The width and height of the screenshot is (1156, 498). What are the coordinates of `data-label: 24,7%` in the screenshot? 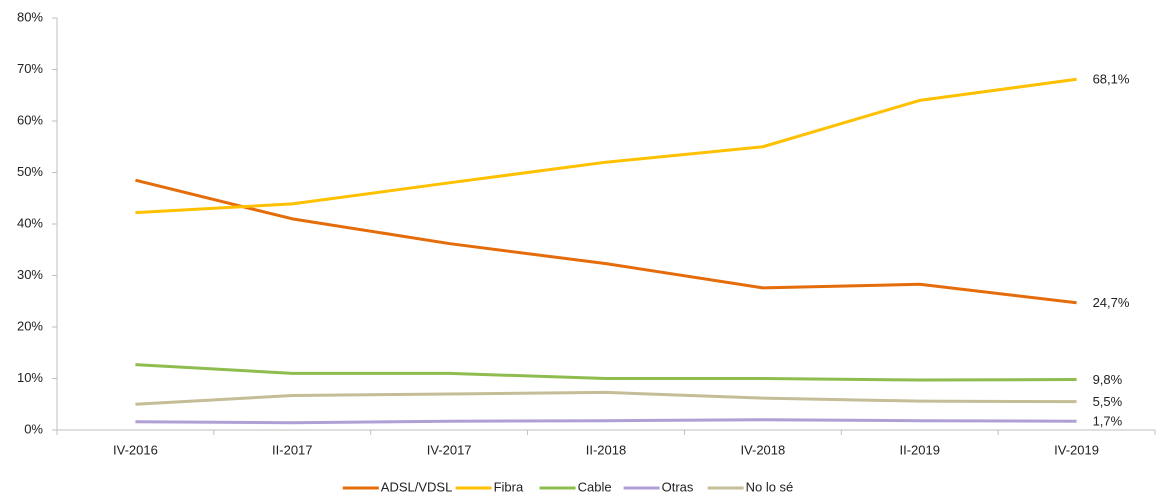 It's located at (1111, 302).